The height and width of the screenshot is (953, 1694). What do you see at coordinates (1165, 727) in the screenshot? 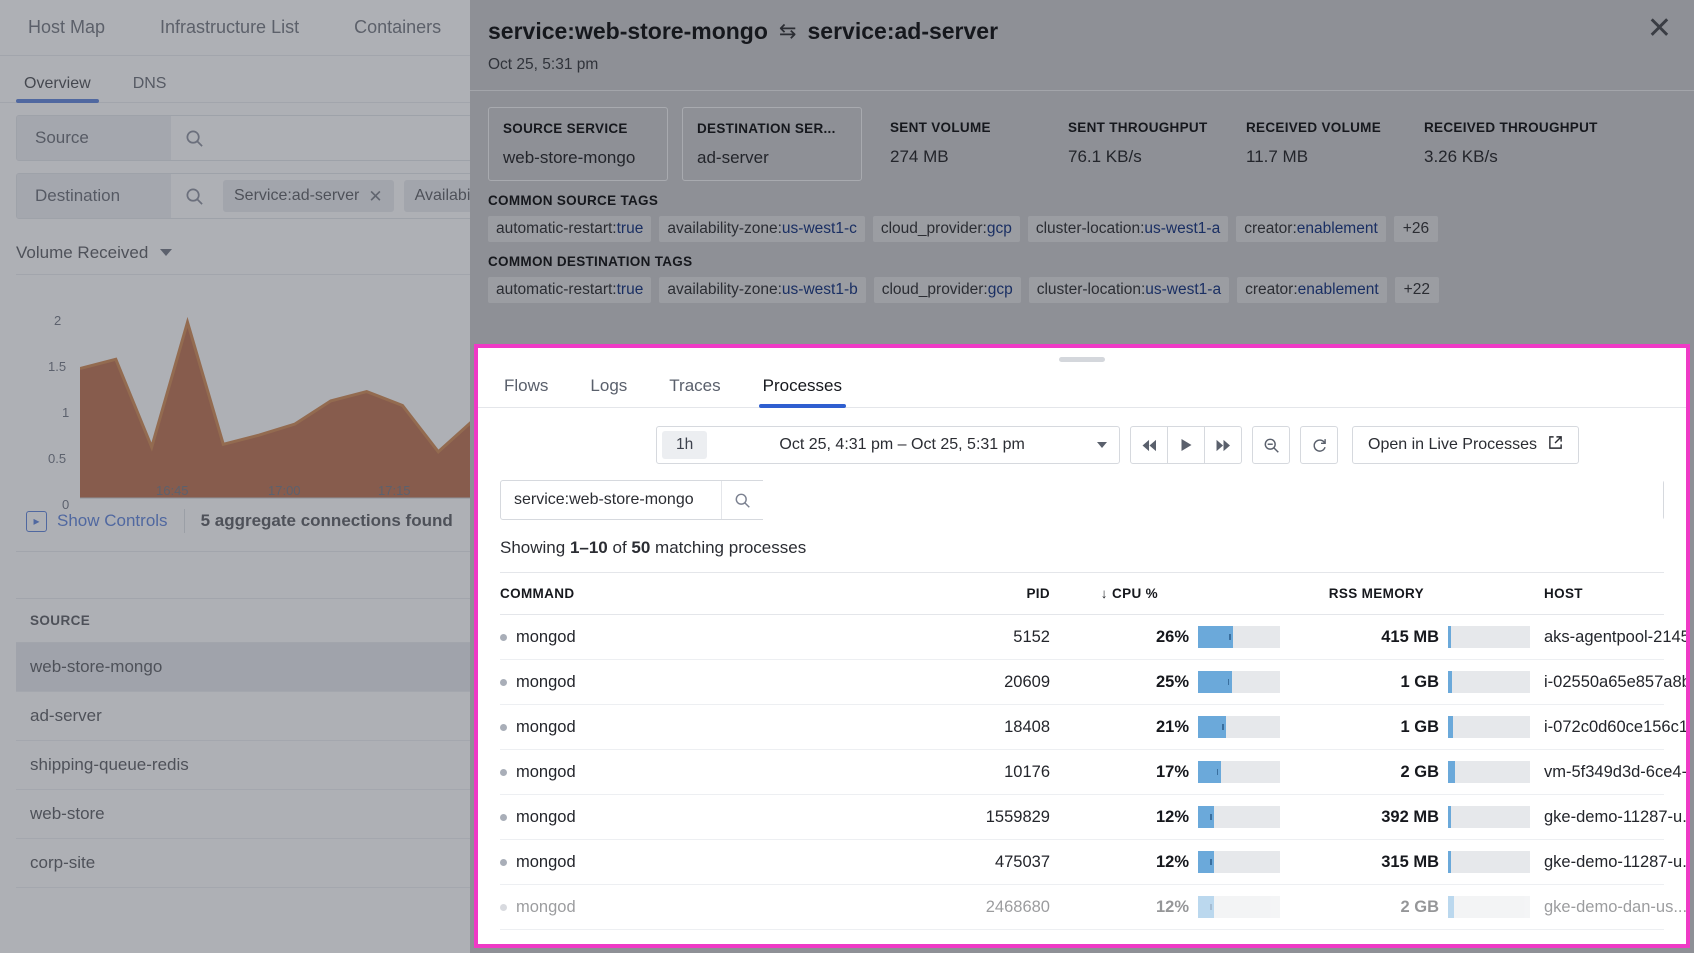
I see `cell-cpu: 21%` at bounding box center [1165, 727].